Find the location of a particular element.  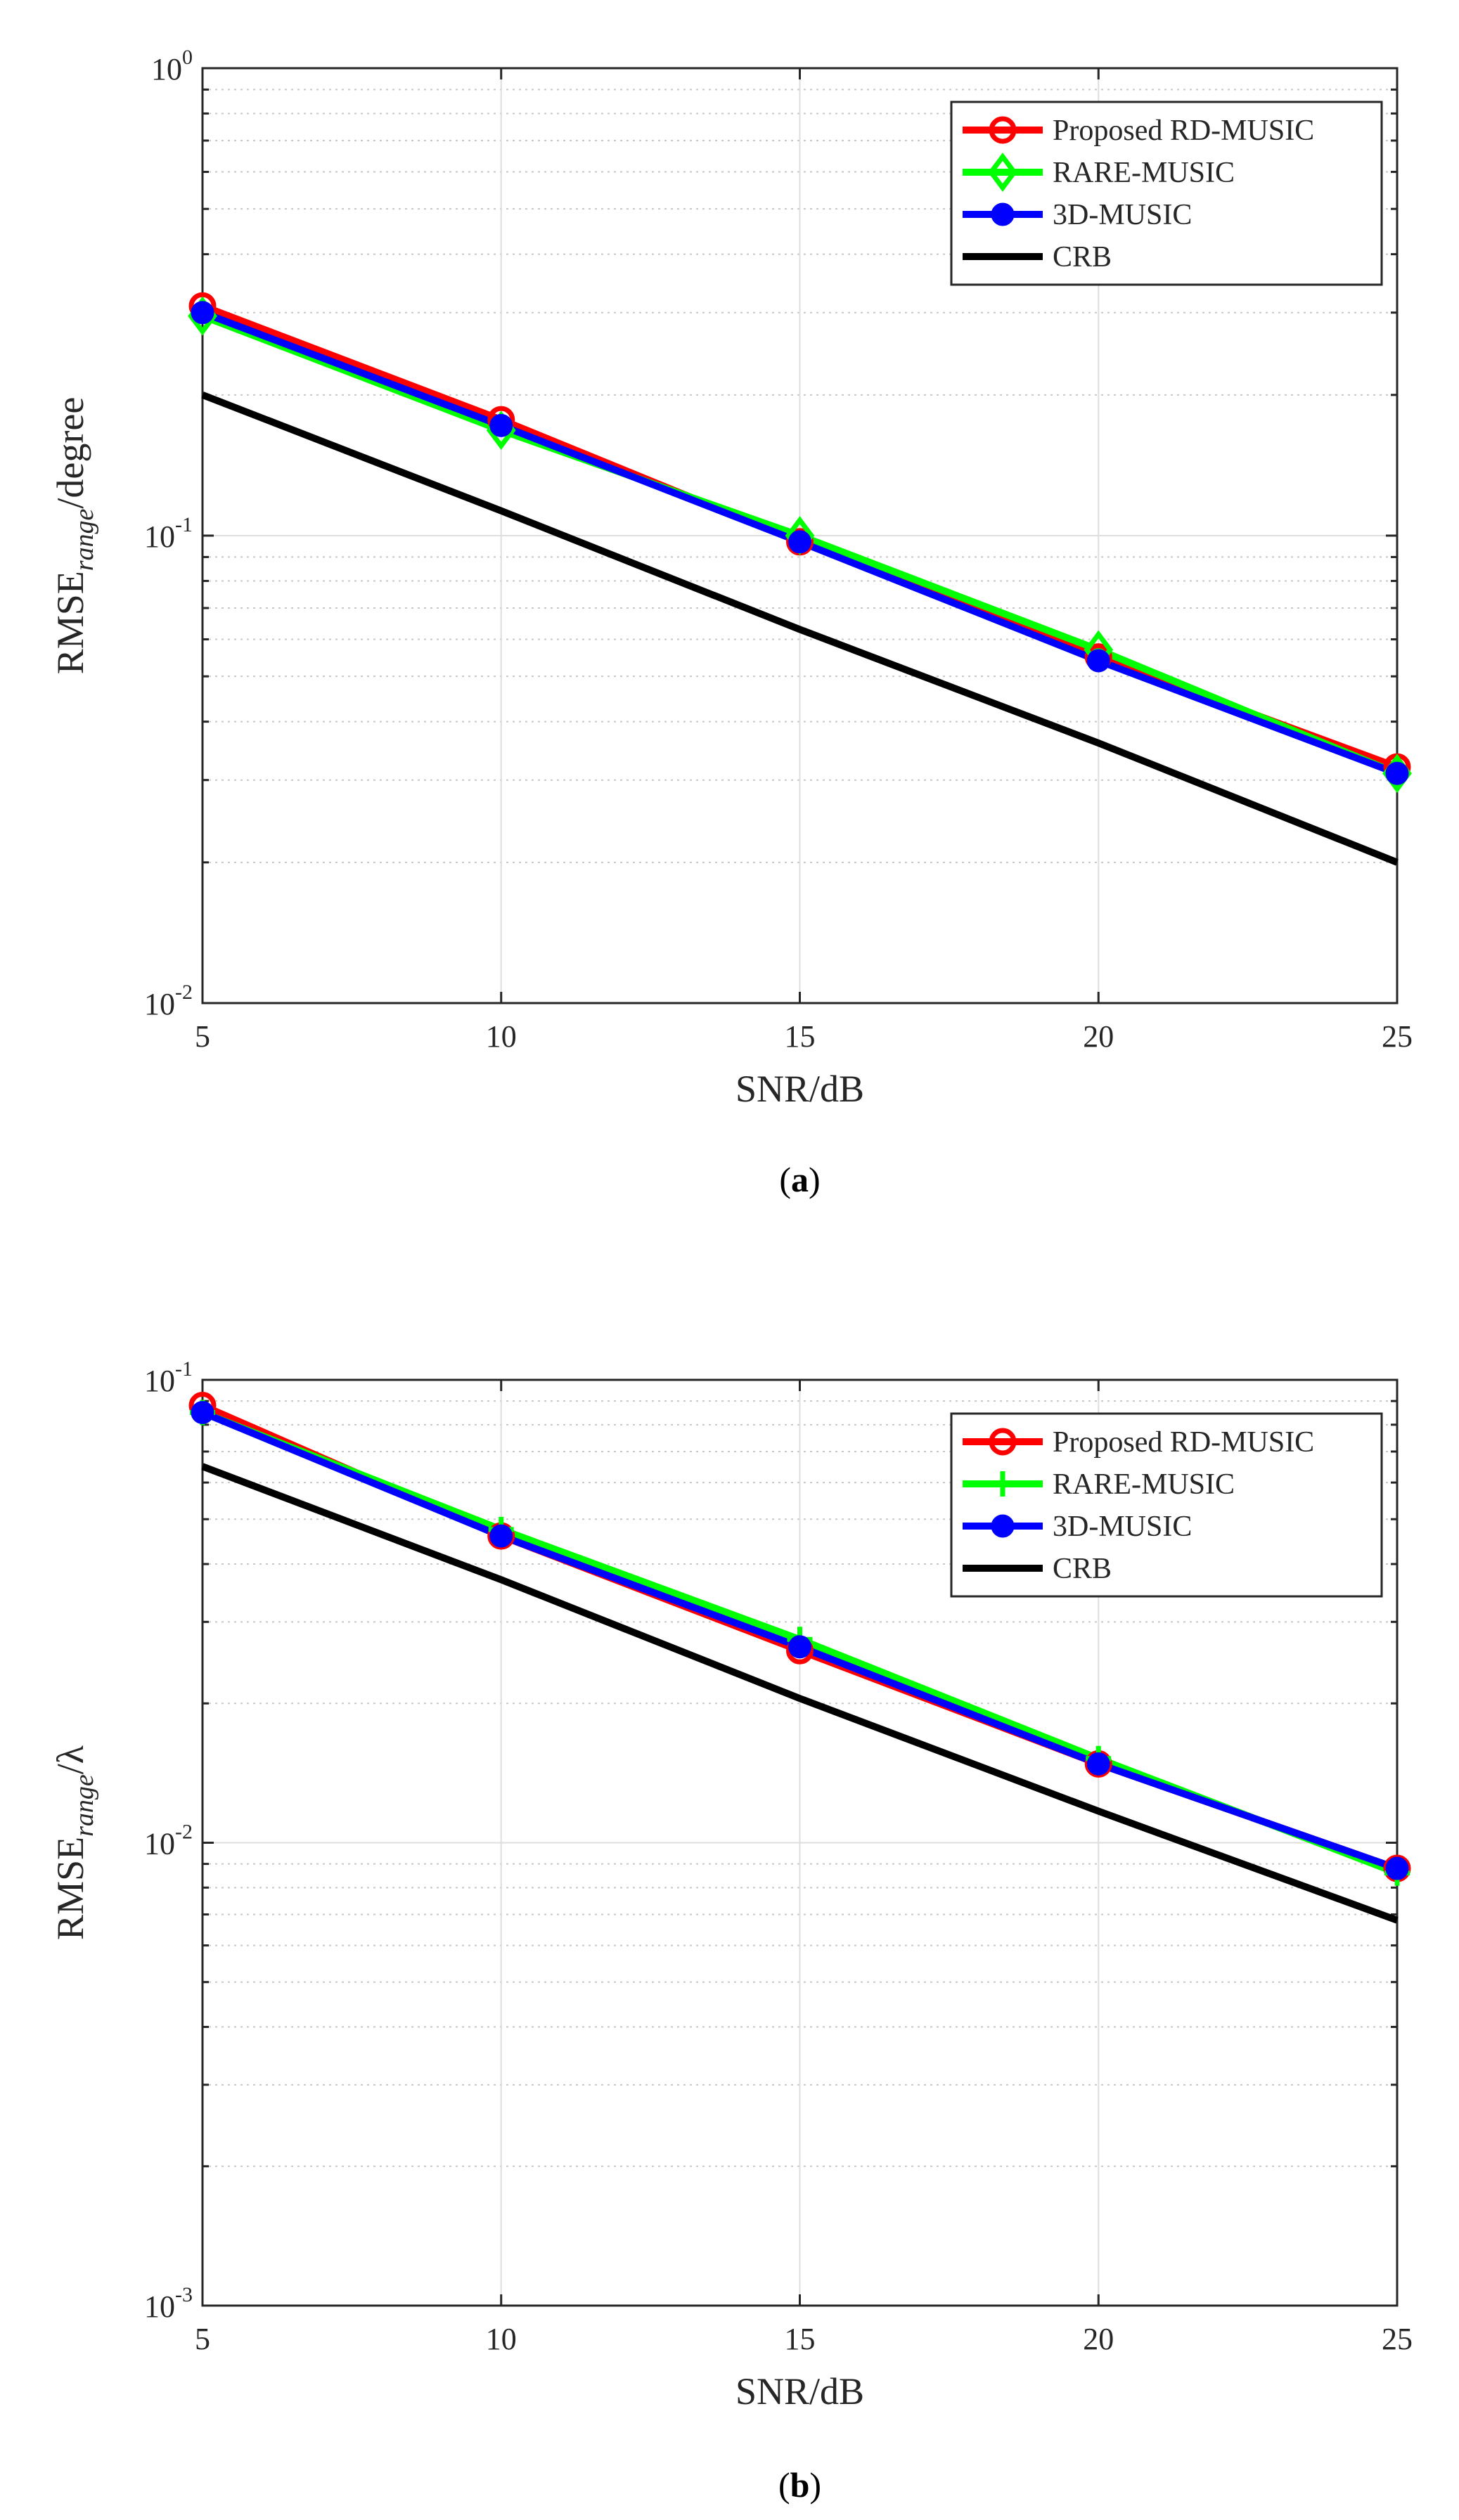

y-tick-label: 10⁰ is located at coordinates (172, 66).